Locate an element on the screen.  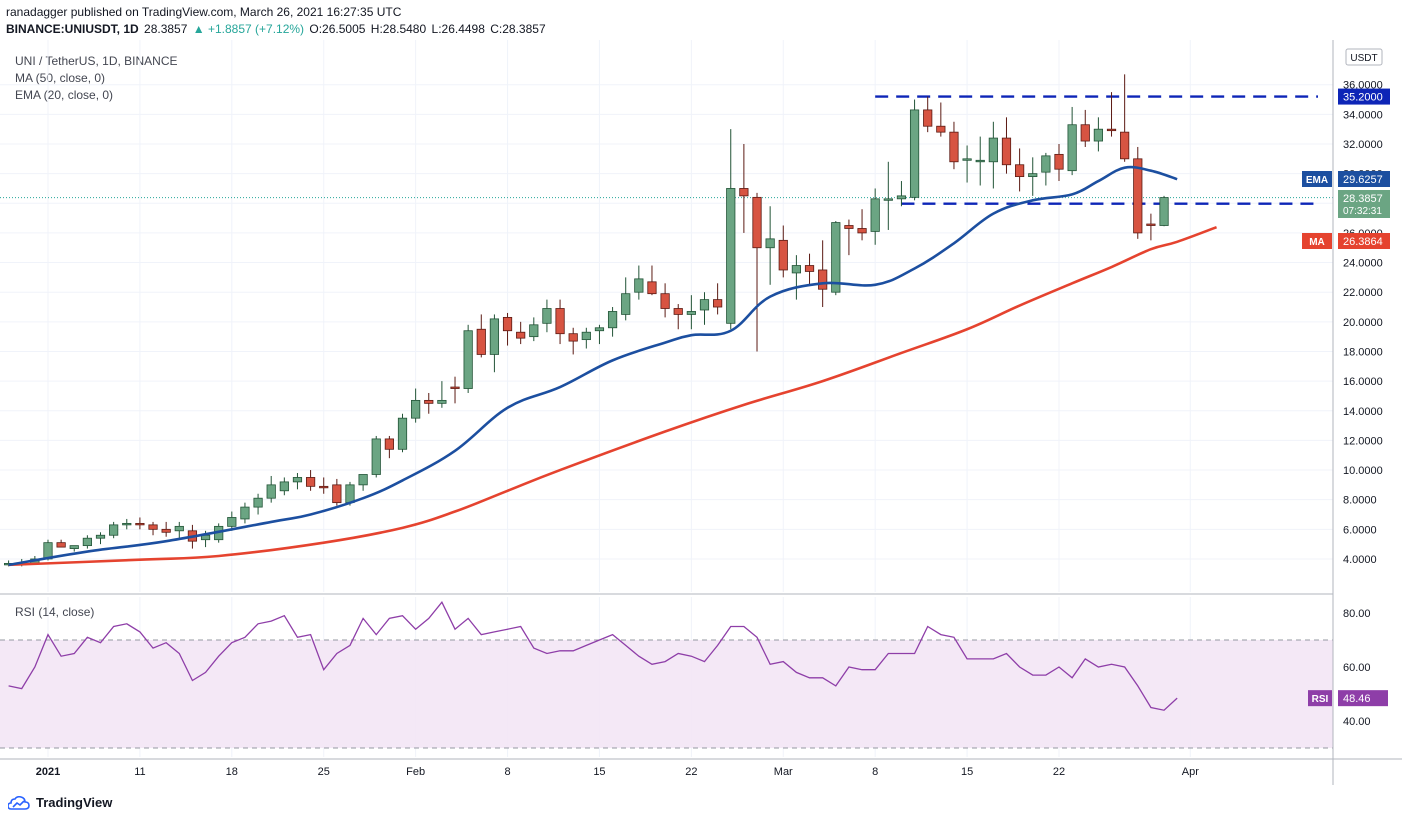
x-tick-label: 25 is located at coordinates (324, 772).